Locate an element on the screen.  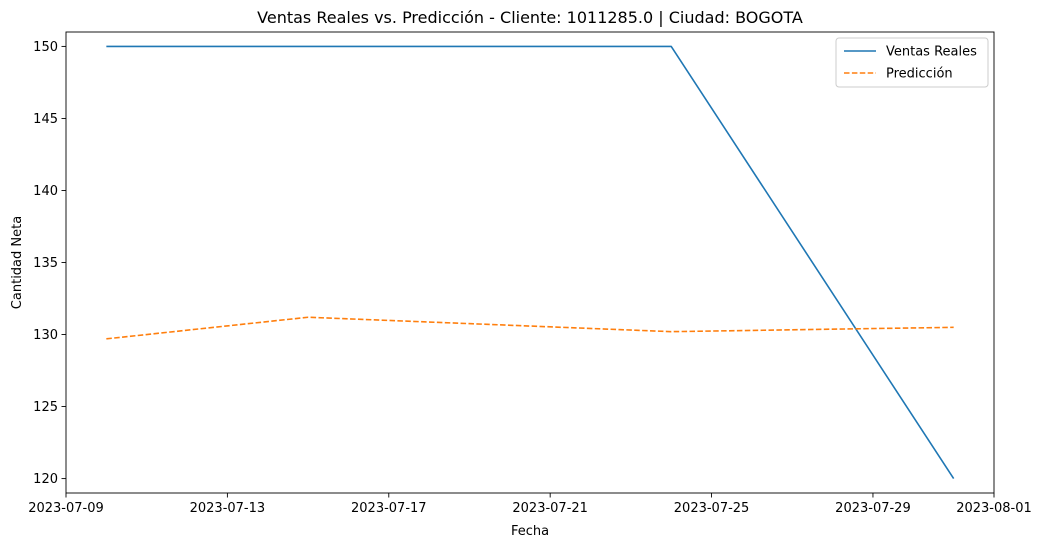
x-tick-label: 2023-07-09 is located at coordinates (66, 508).